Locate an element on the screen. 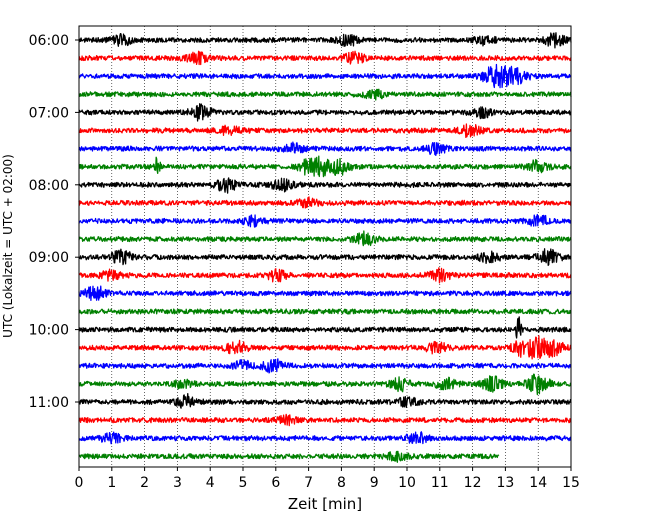 The image size is (650, 520). x-tick-label: 0 is located at coordinates (79, 483).